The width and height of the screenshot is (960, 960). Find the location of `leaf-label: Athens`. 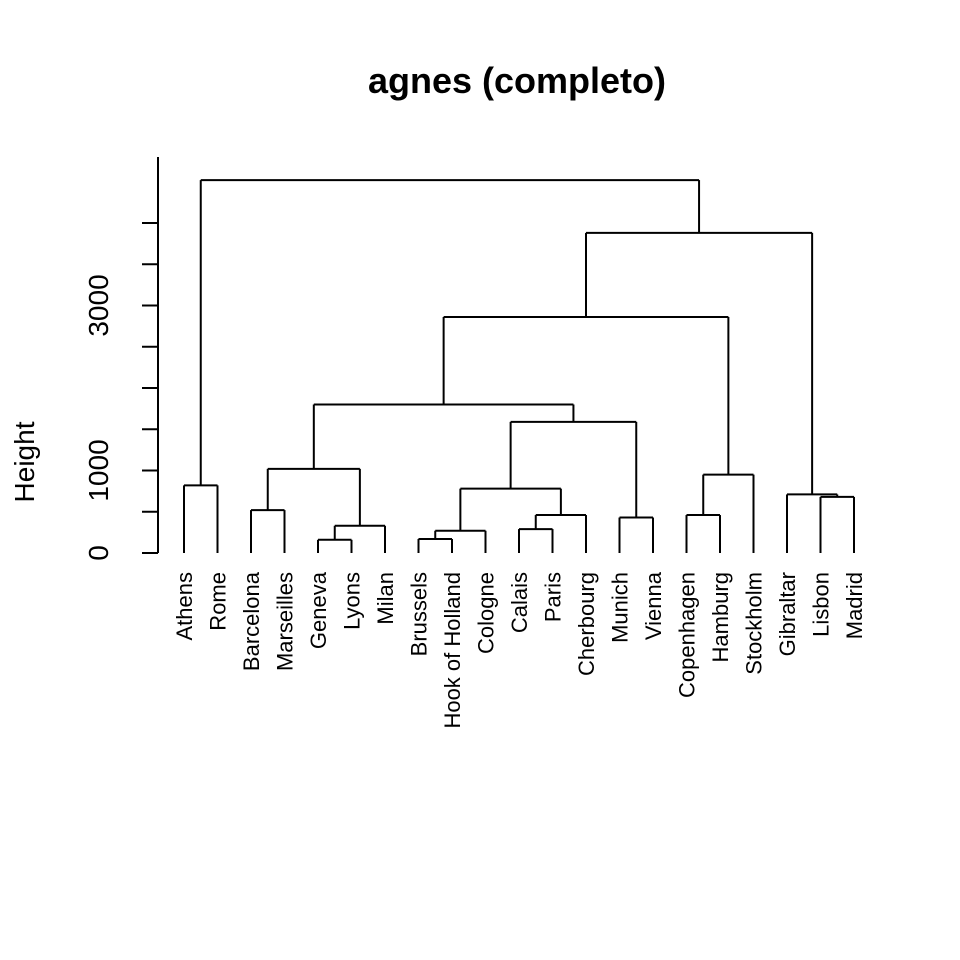

leaf-label: Athens is located at coordinates (184, 606).